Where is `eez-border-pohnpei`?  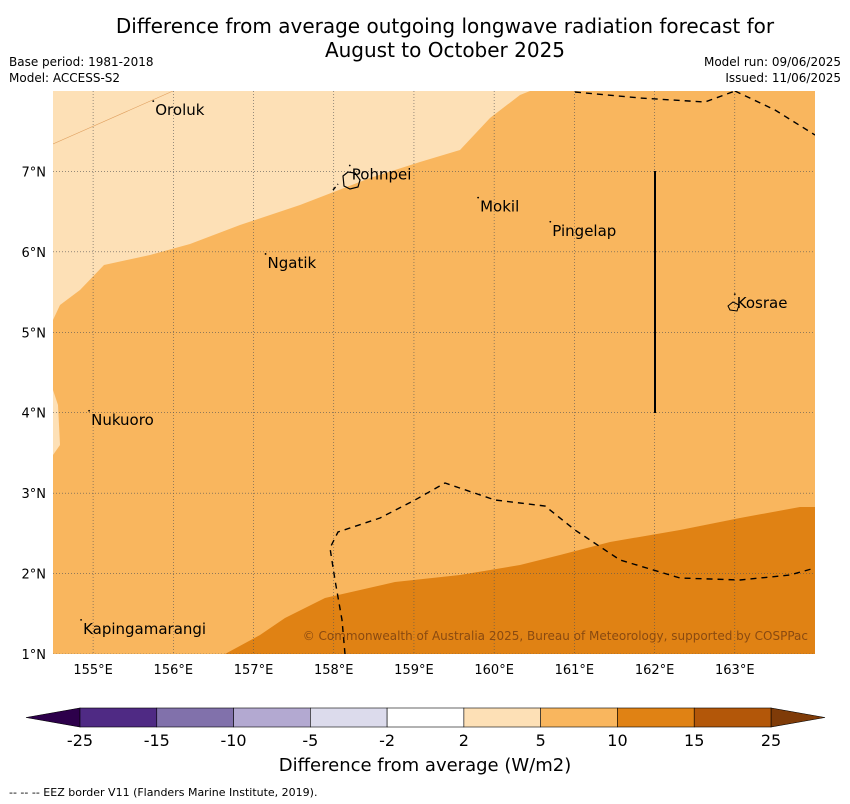 eez-border-pohnpei is located at coordinates (335, 187).